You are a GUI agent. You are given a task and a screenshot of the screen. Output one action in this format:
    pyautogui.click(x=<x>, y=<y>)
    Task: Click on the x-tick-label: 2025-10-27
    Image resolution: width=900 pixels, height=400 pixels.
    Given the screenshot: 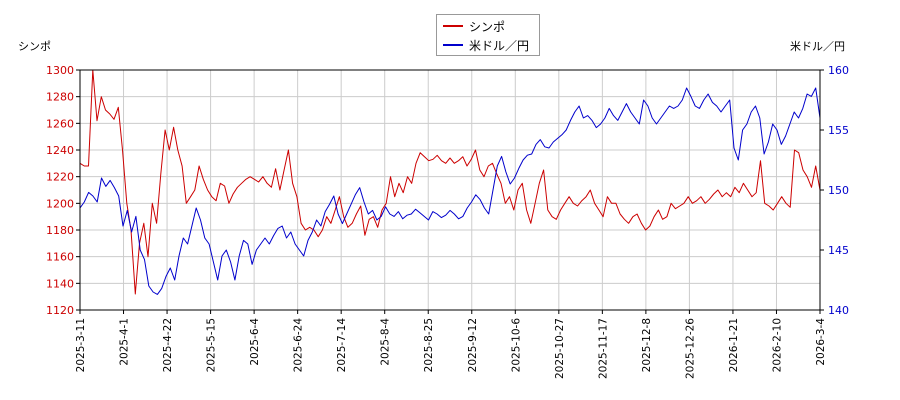 What is the action you would take?
    pyautogui.click(x=560, y=348)
    